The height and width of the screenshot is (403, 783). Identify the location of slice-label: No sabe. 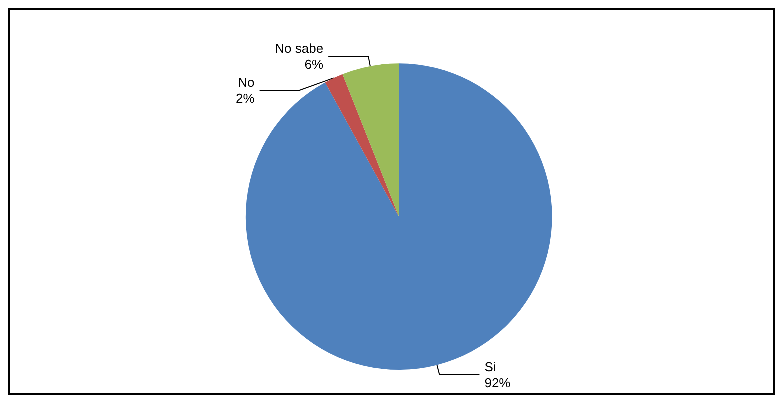
(299, 48).